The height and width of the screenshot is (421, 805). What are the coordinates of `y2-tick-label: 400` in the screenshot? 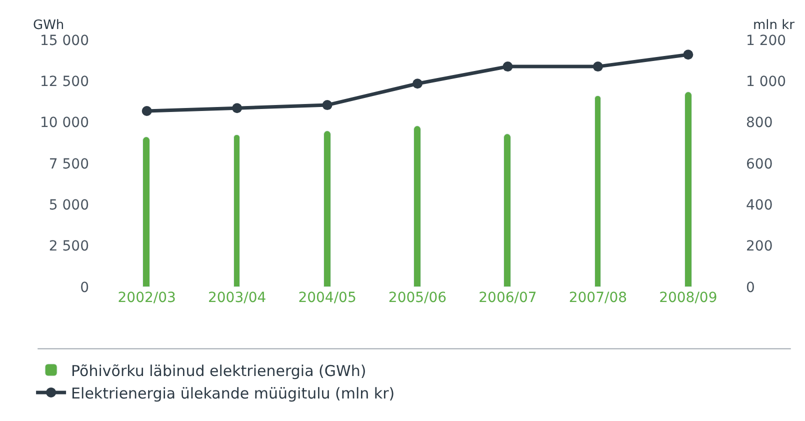 It's located at (759, 206).